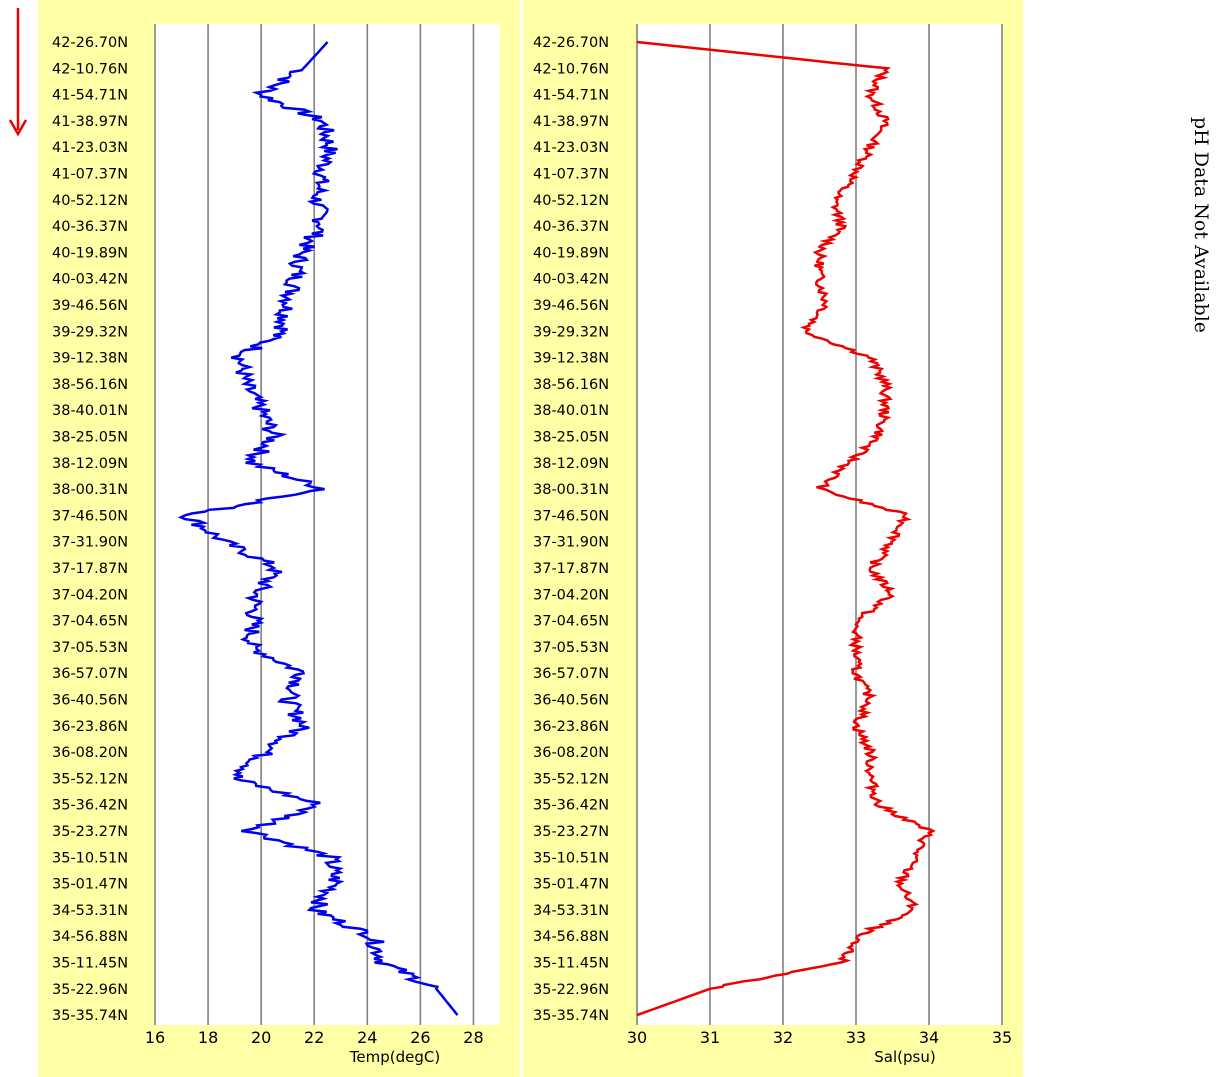 This screenshot has width=1218, height=1077. What do you see at coordinates (571, 885) in the screenshot?
I see `sal-latitude-label: 35-01.47N` at bounding box center [571, 885].